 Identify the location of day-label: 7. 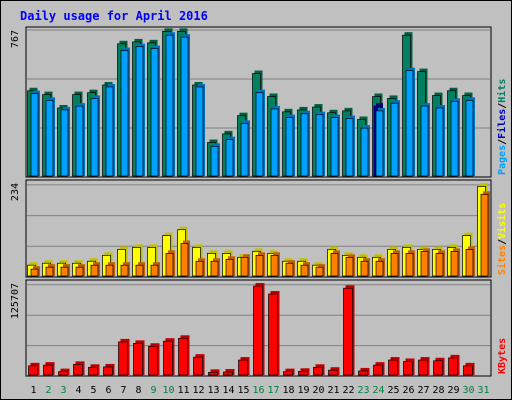
(123, 390).